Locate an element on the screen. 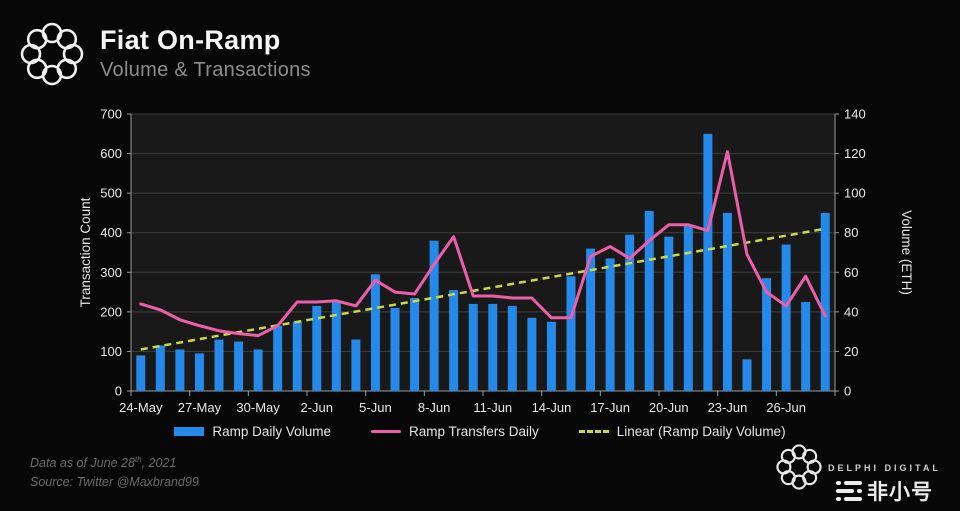 The height and width of the screenshot is (511, 960). bar-1-Jun is located at coordinates (297, 356).